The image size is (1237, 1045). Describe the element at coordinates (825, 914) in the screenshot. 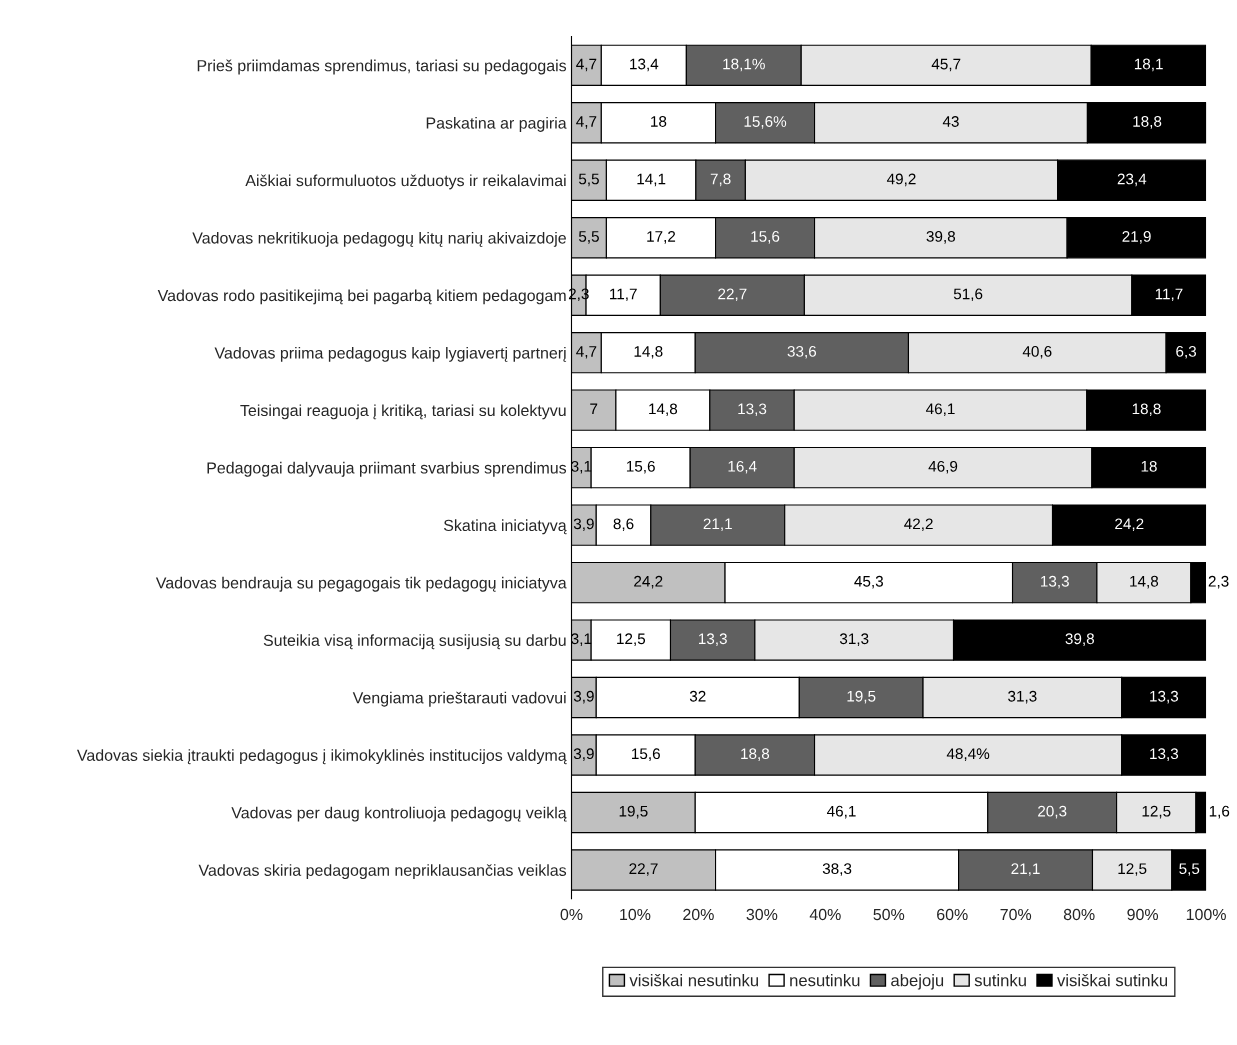

I see `x-tick-label: 40%` at that location.